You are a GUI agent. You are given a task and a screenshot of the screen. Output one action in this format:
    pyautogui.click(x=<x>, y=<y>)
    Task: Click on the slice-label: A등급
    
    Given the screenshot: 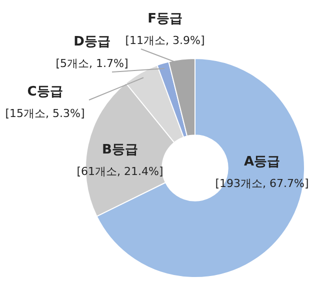 What is the action you would take?
    pyautogui.click(x=262, y=162)
    